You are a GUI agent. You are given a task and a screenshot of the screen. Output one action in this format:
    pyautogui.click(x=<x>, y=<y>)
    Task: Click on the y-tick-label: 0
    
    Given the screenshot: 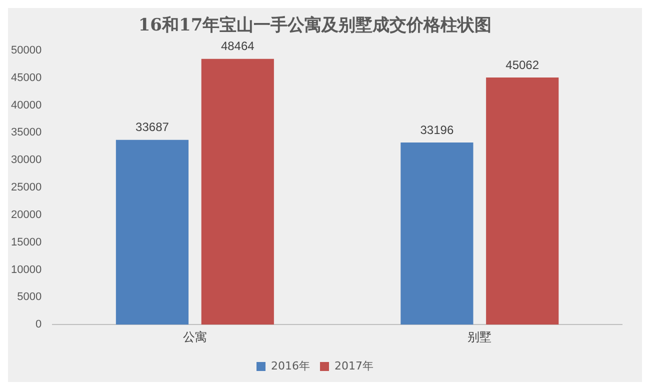 What is the action you would take?
    pyautogui.click(x=38, y=324)
    